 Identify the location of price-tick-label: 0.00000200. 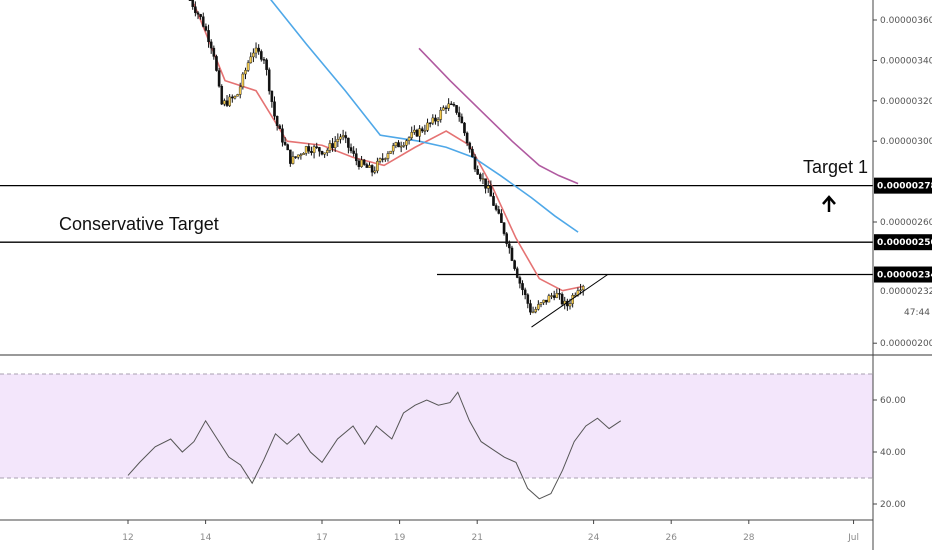
(906, 344).